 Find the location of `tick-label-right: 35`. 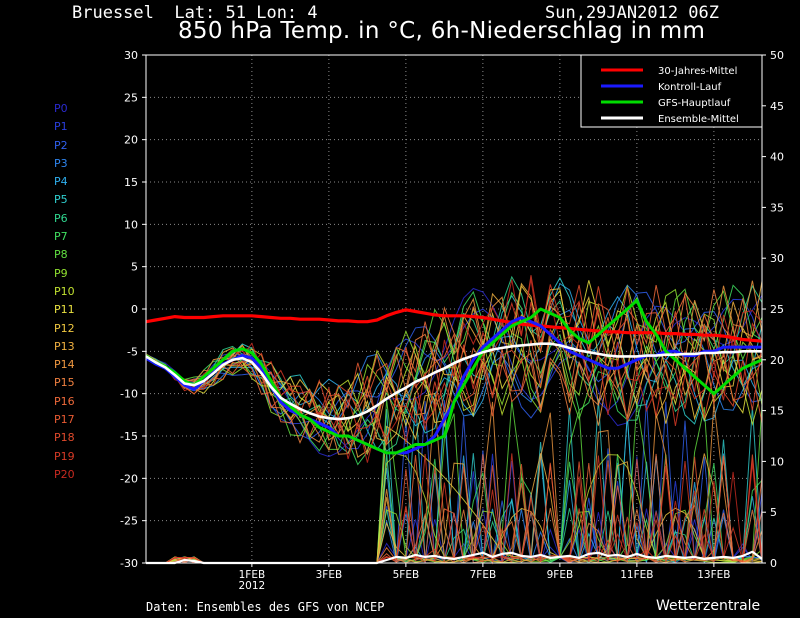

tick-label-right: 35 is located at coordinates (777, 207).